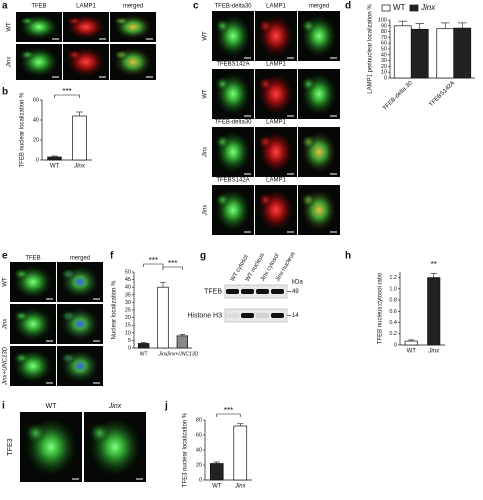 This screenshot has width=483, height=500. I want to click on panel-letter: f, so click(112, 256).